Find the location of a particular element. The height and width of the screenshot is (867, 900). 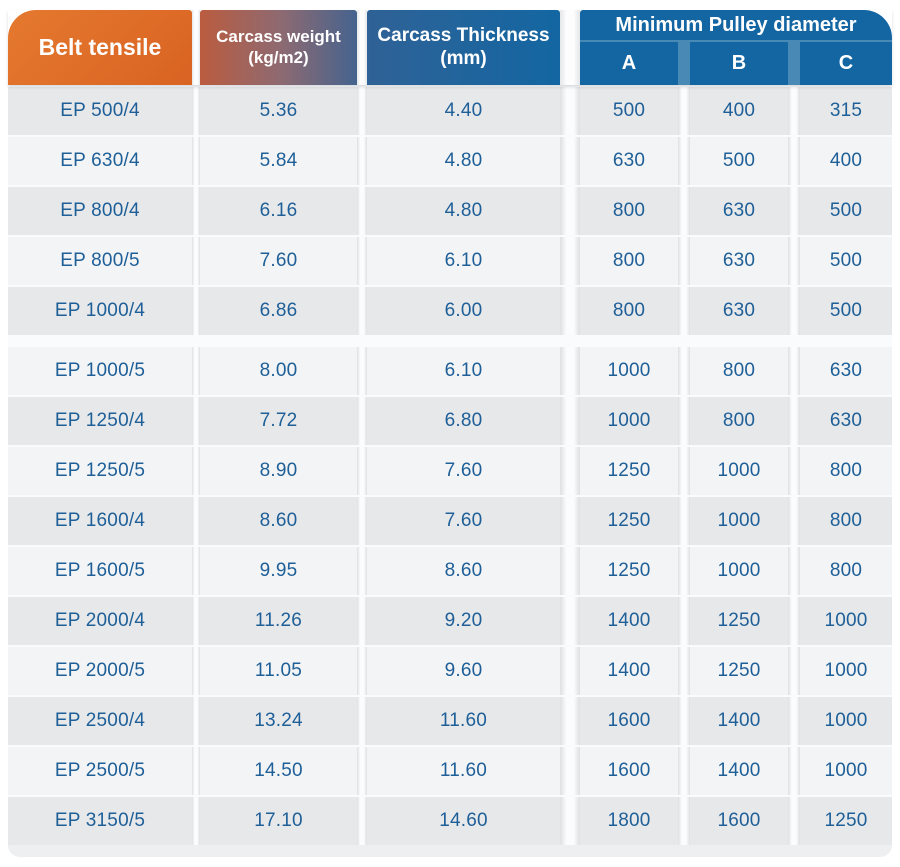

pulley-b-cell: 1600 is located at coordinates (739, 821).